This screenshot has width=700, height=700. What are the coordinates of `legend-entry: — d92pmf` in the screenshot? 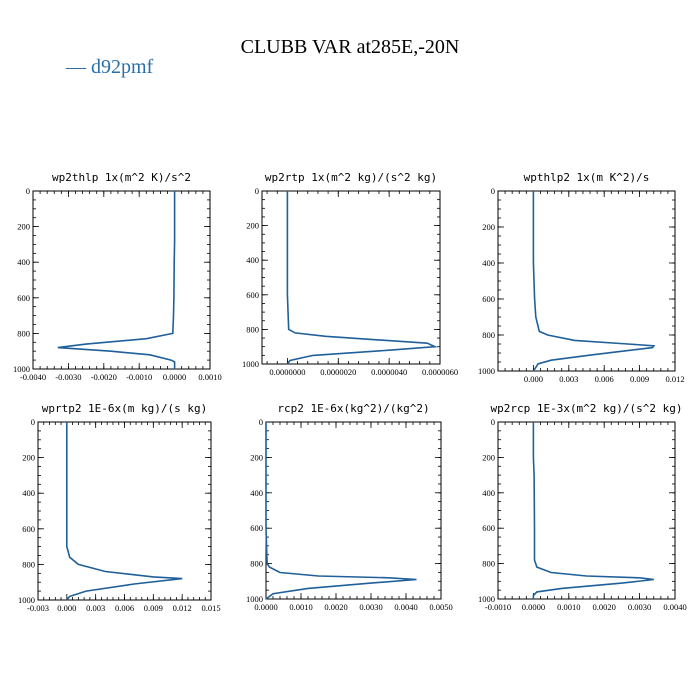 It's located at (110, 67).